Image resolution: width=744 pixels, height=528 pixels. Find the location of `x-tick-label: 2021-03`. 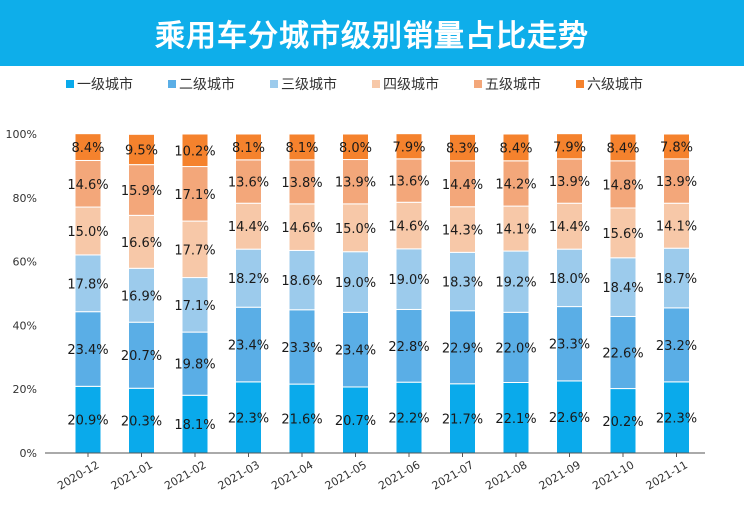

x-tick-label: 2021-03 is located at coordinates (239, 475).